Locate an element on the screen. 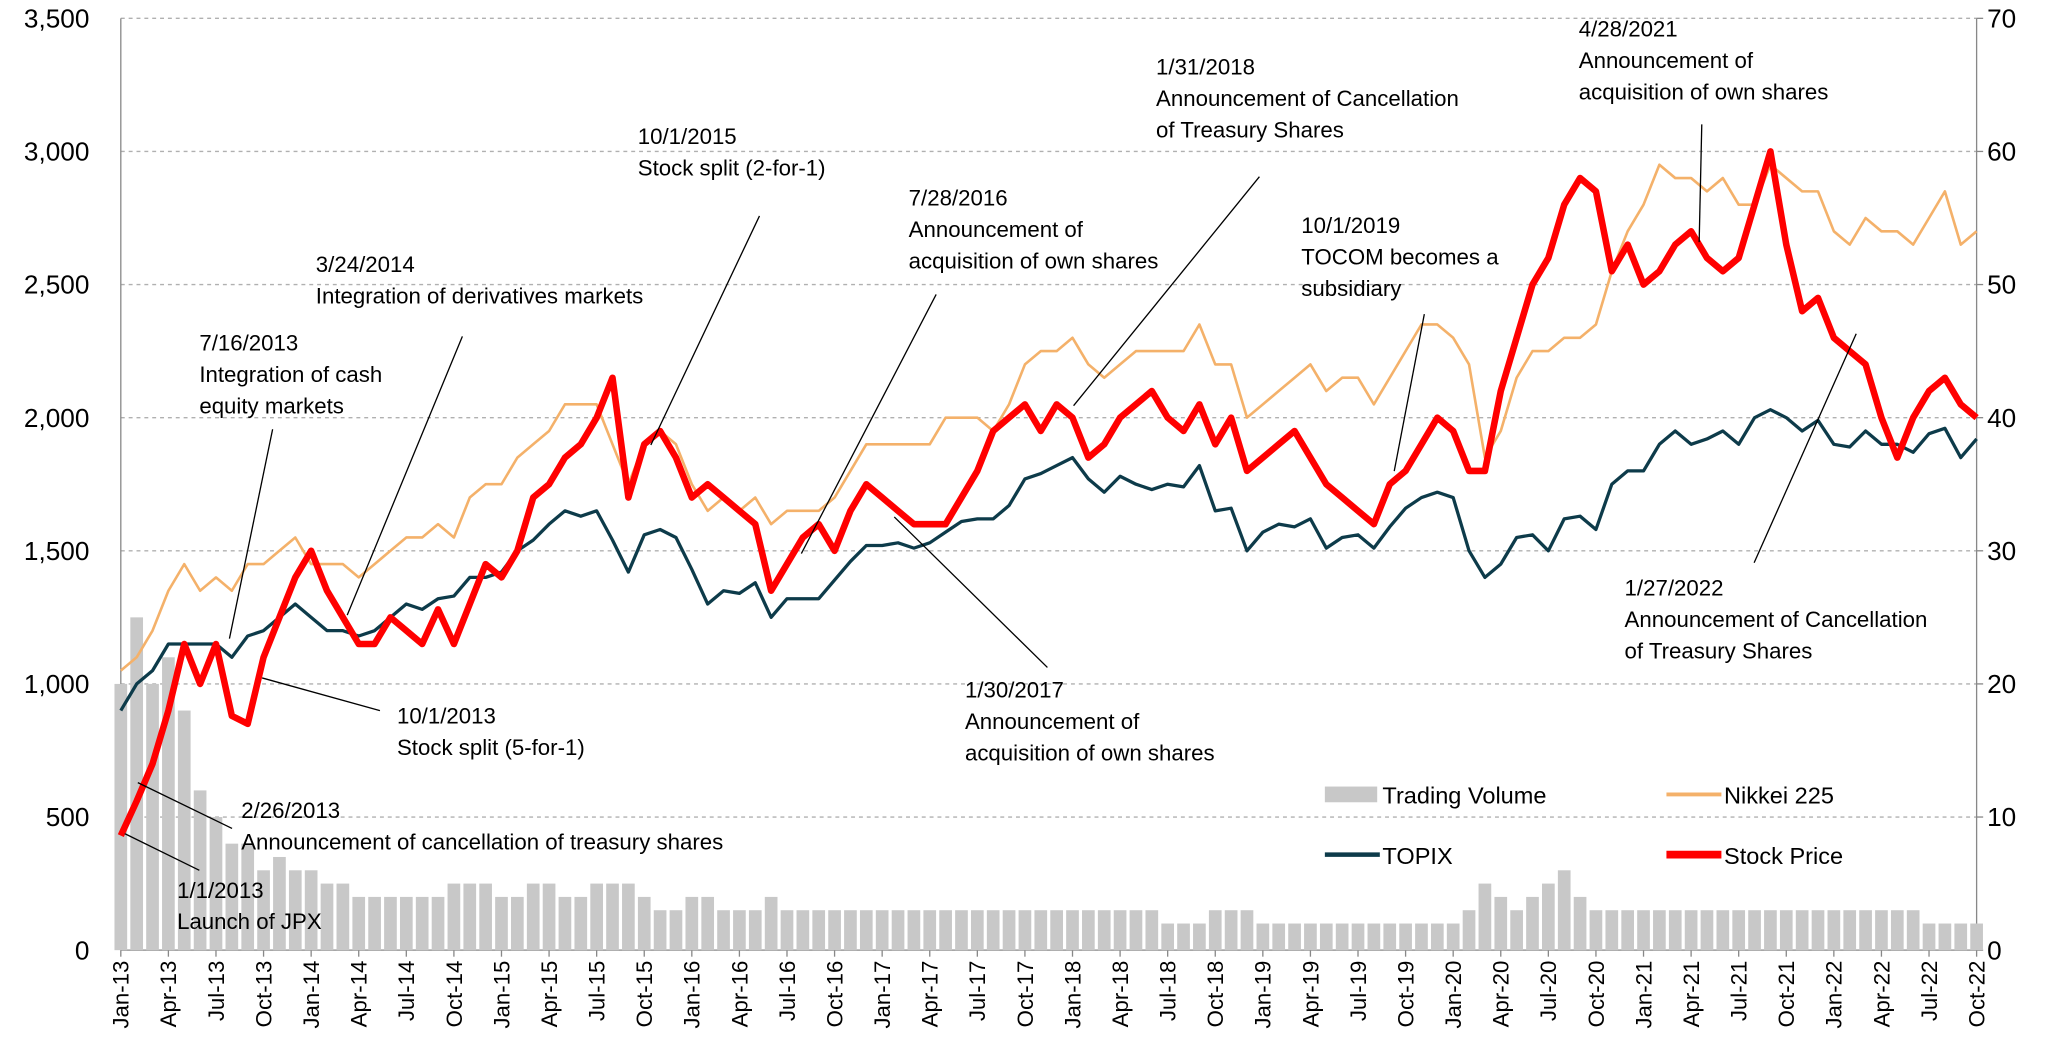 The image size is (2049, 1047). x-tick-label: Jul-20 is located at coordinates (1548, 991).